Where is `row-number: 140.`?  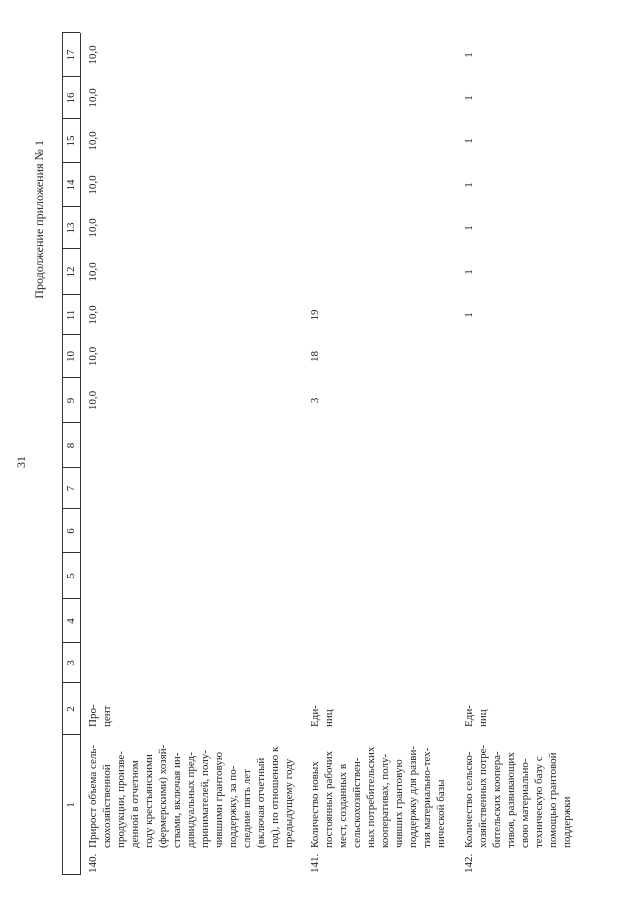 row-number: 140. is located at coordinates (93, 863).